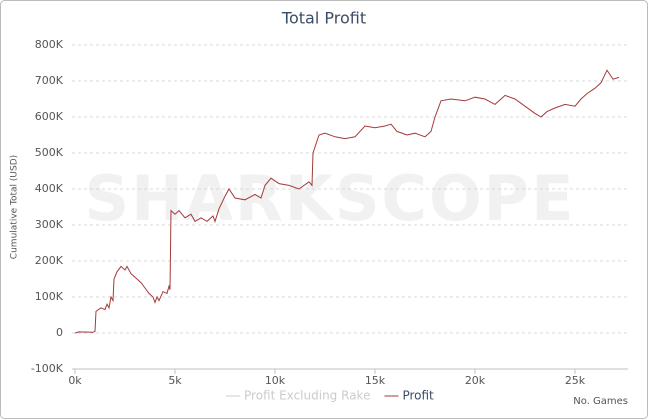  Describe the element at coordinates (15, 207) in the screenshot. I see `y-axis-label: Cumulative Total (USD)` at that location.